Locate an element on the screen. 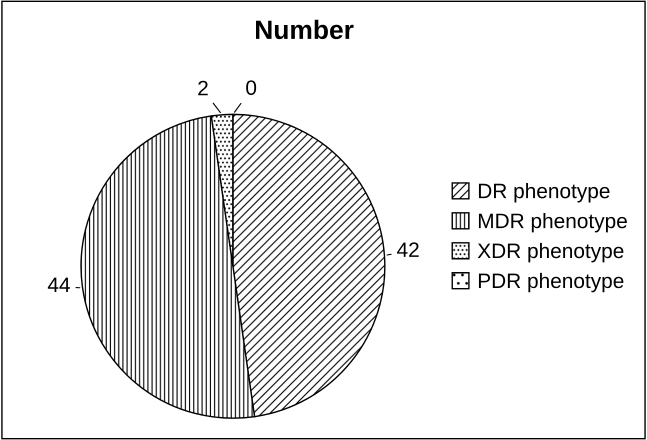 This screenshot has width=647, height=440. data-label: 42 is located at coordinates (408, 249).